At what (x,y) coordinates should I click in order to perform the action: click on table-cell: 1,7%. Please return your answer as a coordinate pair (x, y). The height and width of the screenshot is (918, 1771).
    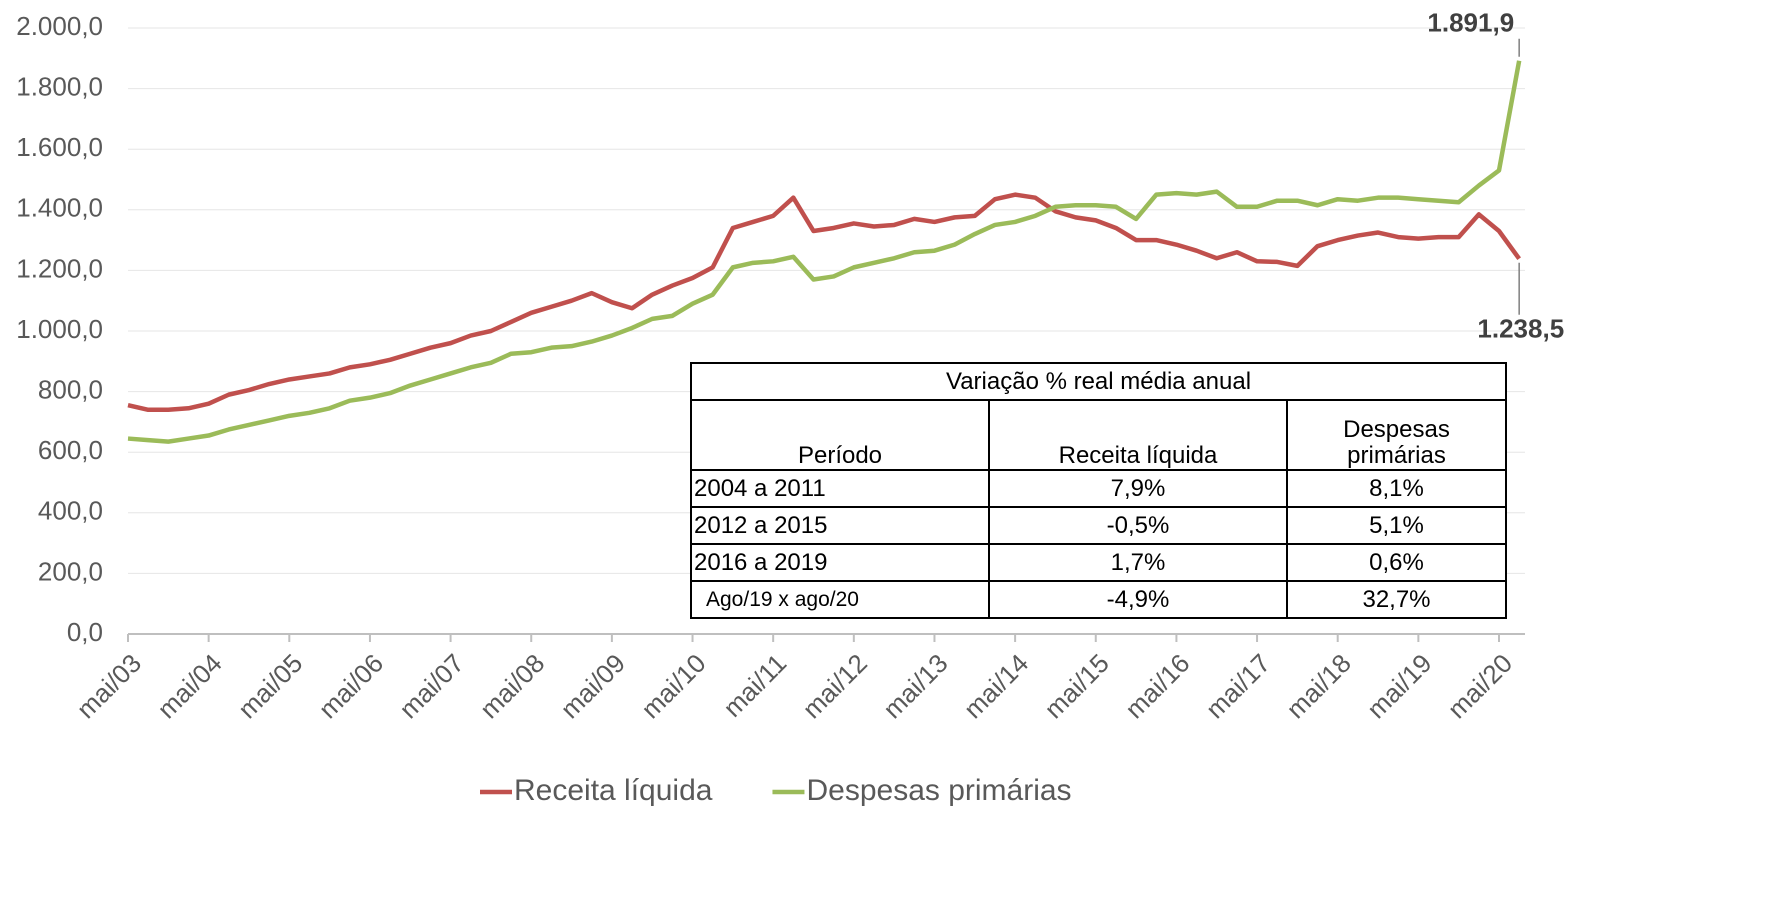
    Looking at the image, I should click on (1138, 562).